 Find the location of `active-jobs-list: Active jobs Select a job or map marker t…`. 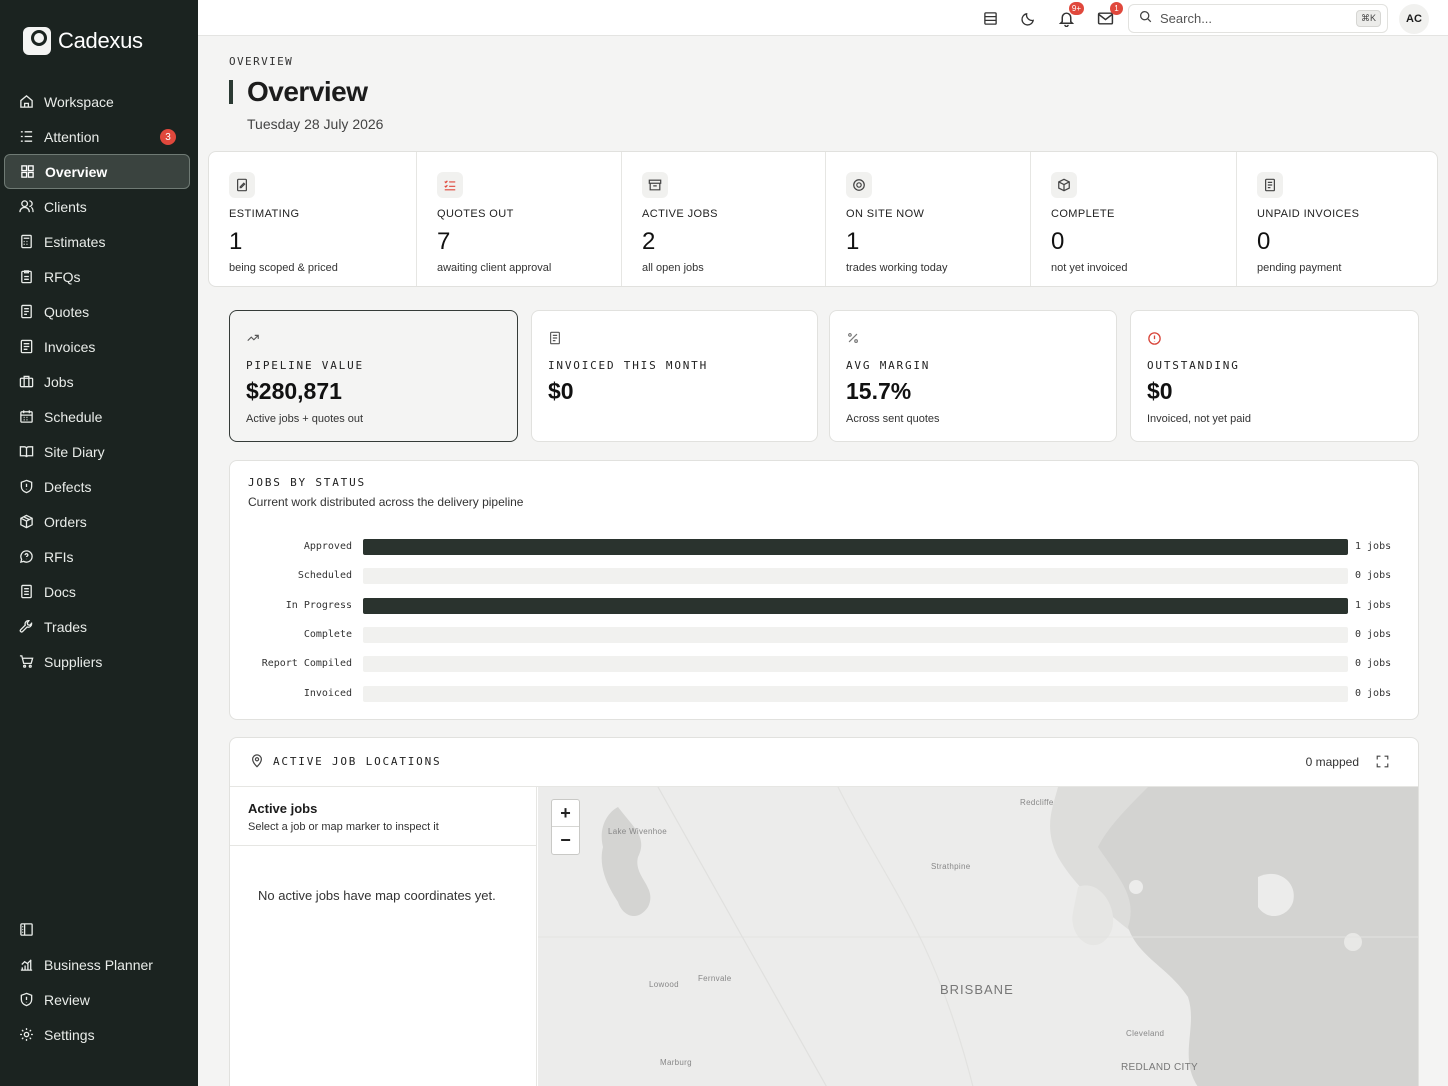

active-jobs-list: Active jobs Select a job or map marker t… is located at coordinates (383, 936).